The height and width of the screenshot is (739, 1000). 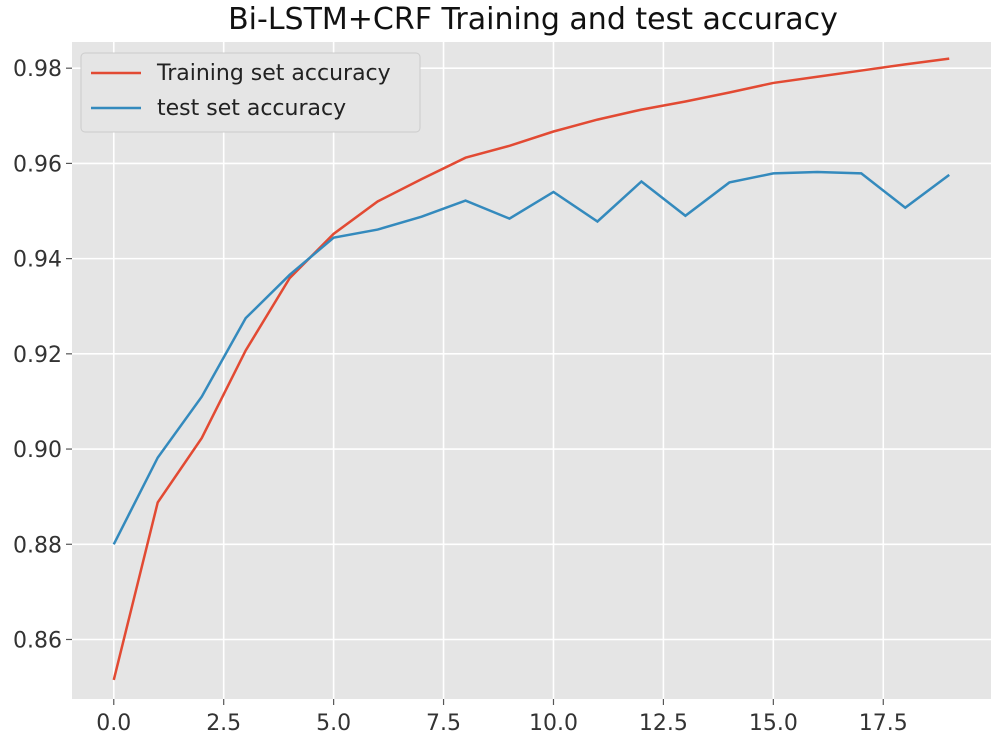 What do you see at coordinates (113, 723) in the screenshot?
I see `x-tick-label: 0.0` at bounding box center [113, 723].